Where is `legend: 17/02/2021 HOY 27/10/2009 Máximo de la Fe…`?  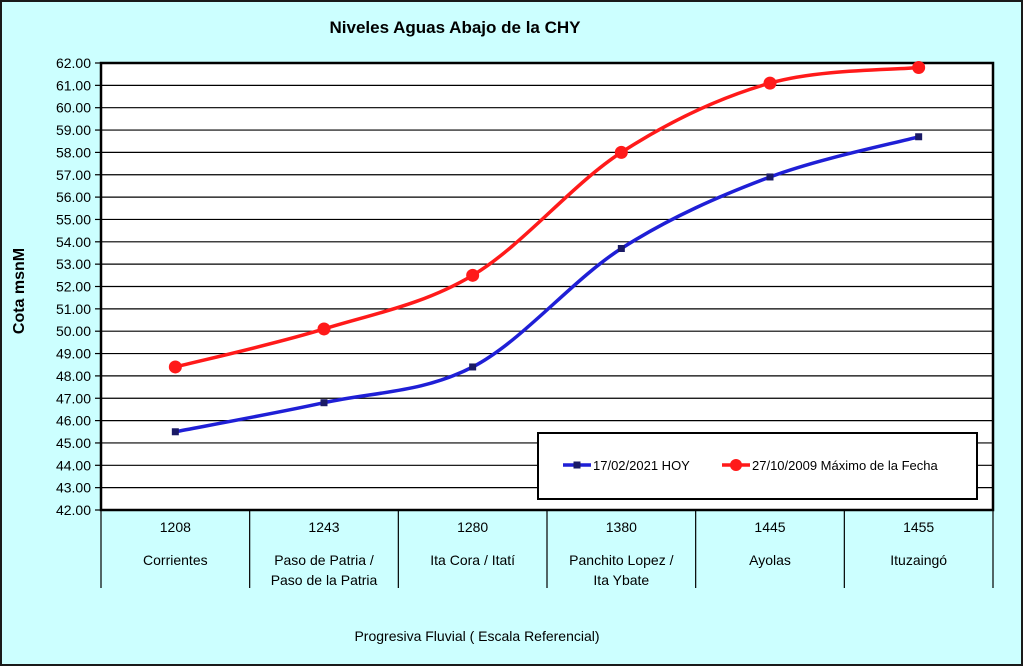
legend: 17/02/2021 HOY 27/10/2009 Máximo de la Fe… is located at coordinates (757, 466).